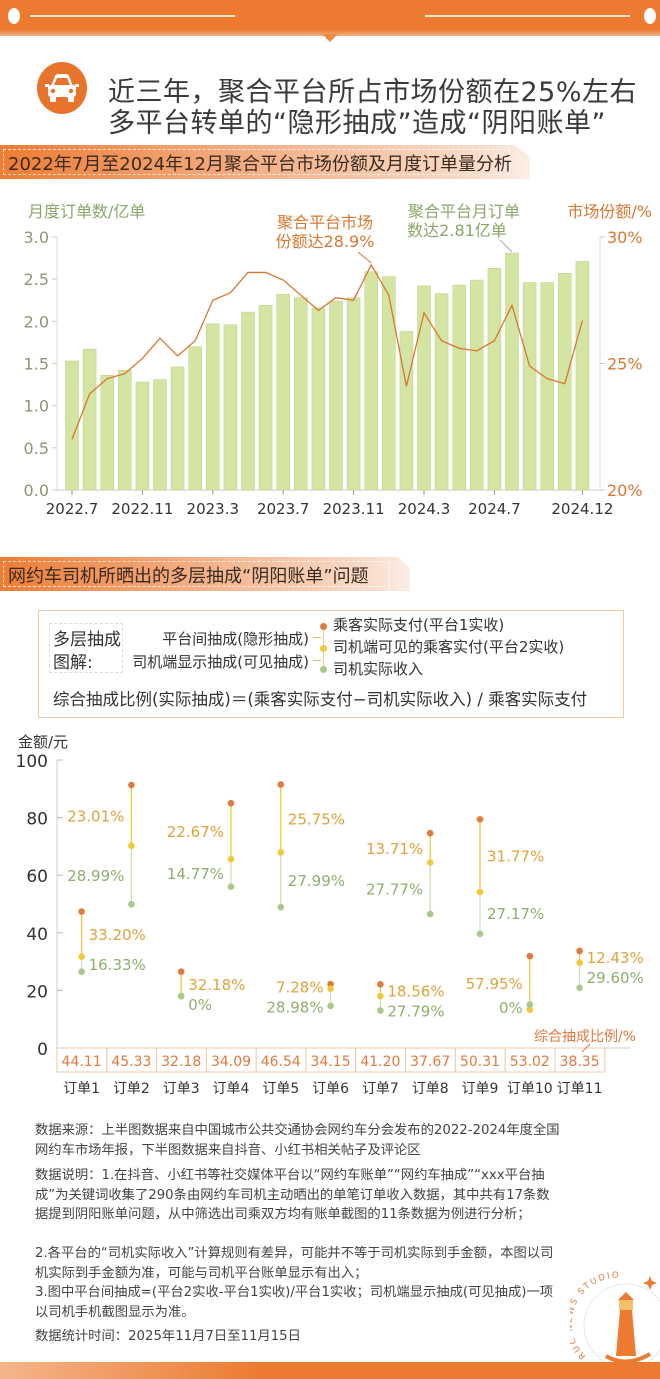 The height and width of the screenshot is (1379, 660). I want to click on bar-2024.4, so click(441, 392).